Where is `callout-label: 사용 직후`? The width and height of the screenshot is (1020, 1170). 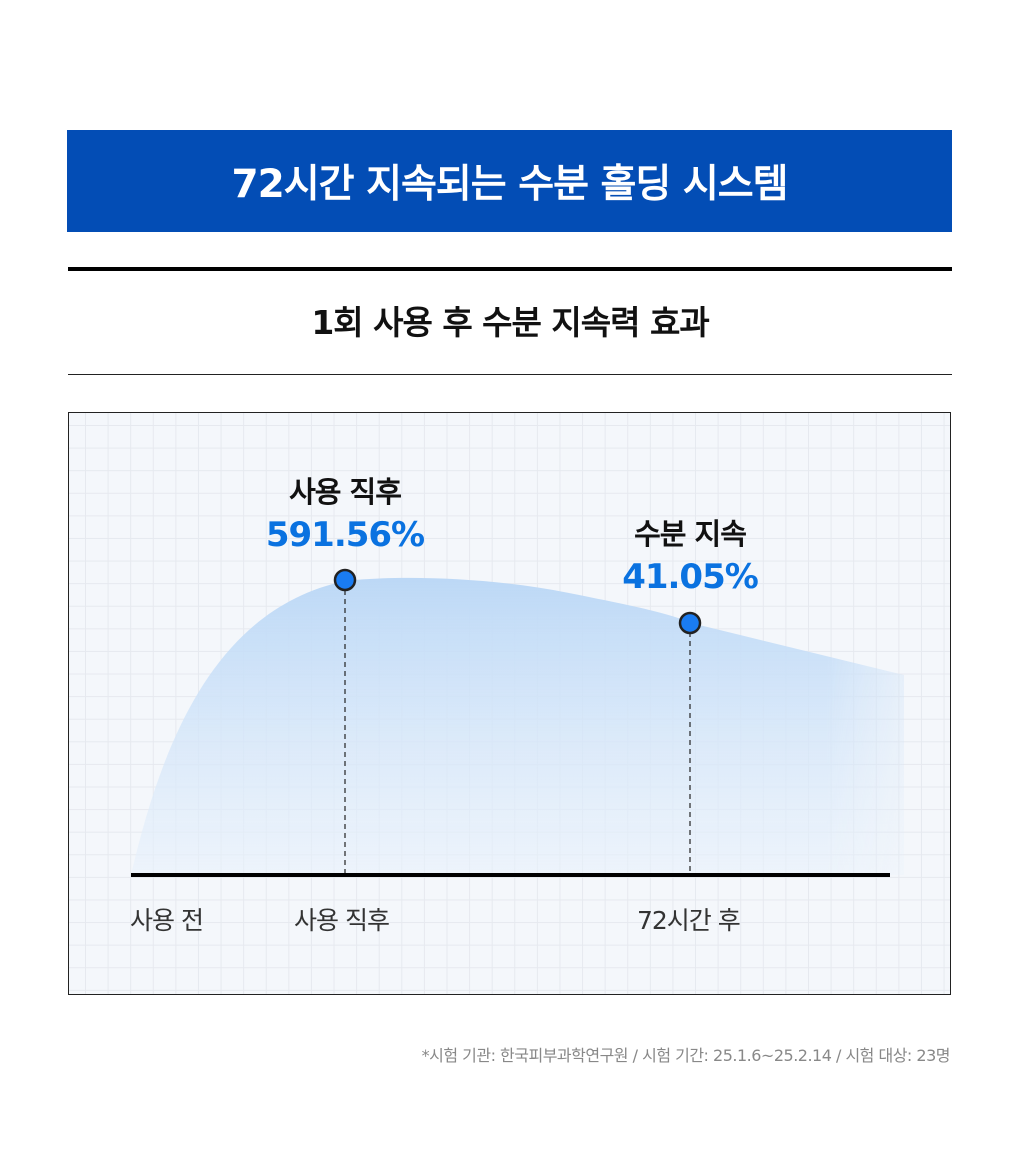 callout-label: 사용 직후 is located at coordinates (345, 492).